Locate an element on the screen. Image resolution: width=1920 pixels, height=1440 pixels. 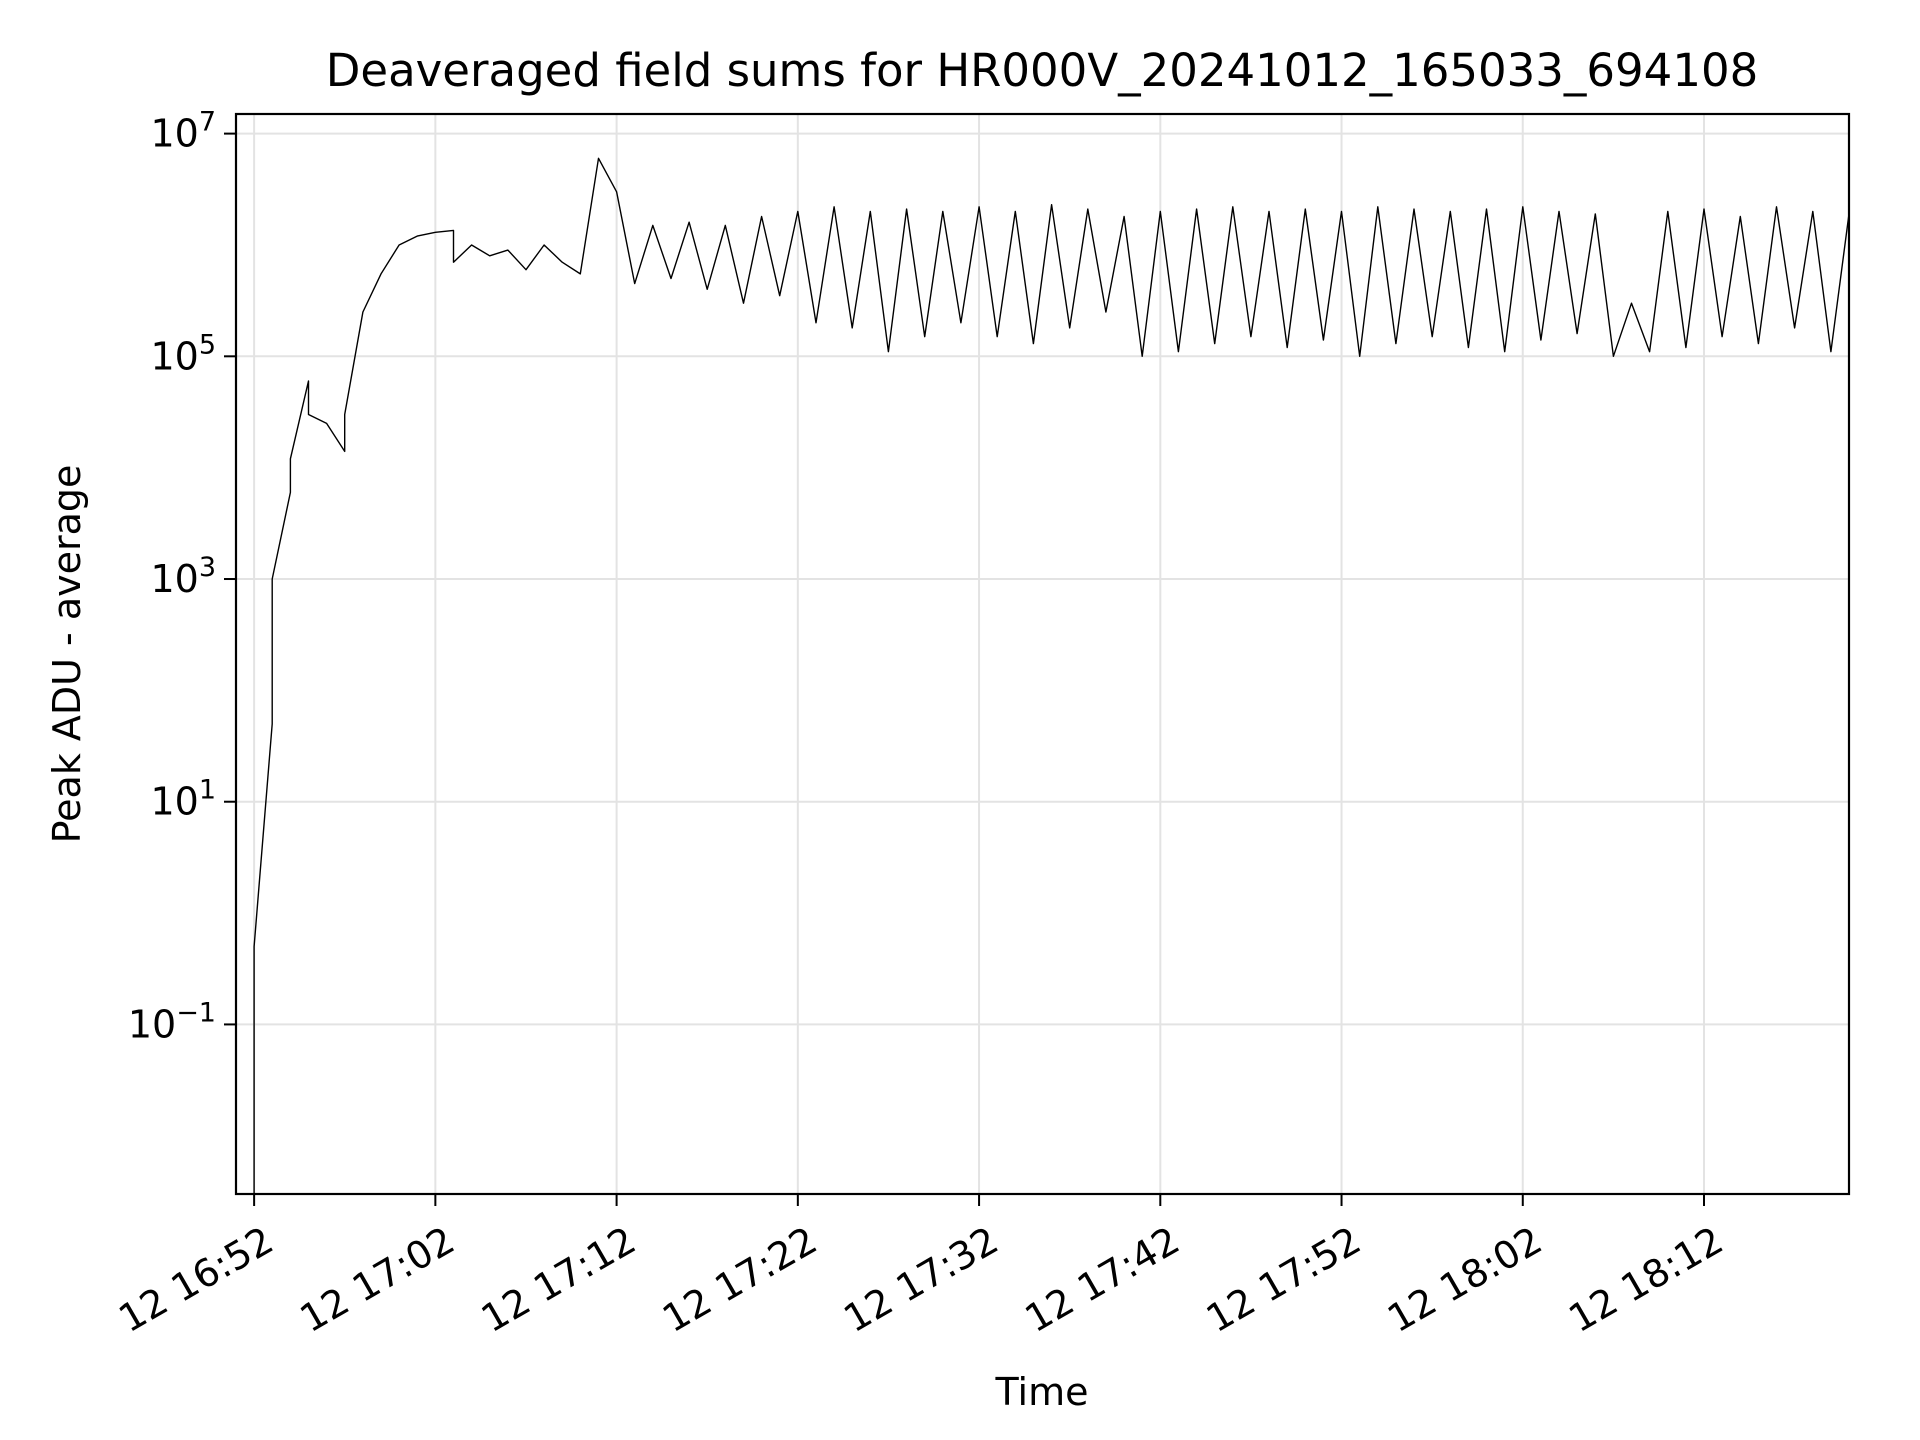
y-tick-exponent: 7 is located at coordinates (207, 122).